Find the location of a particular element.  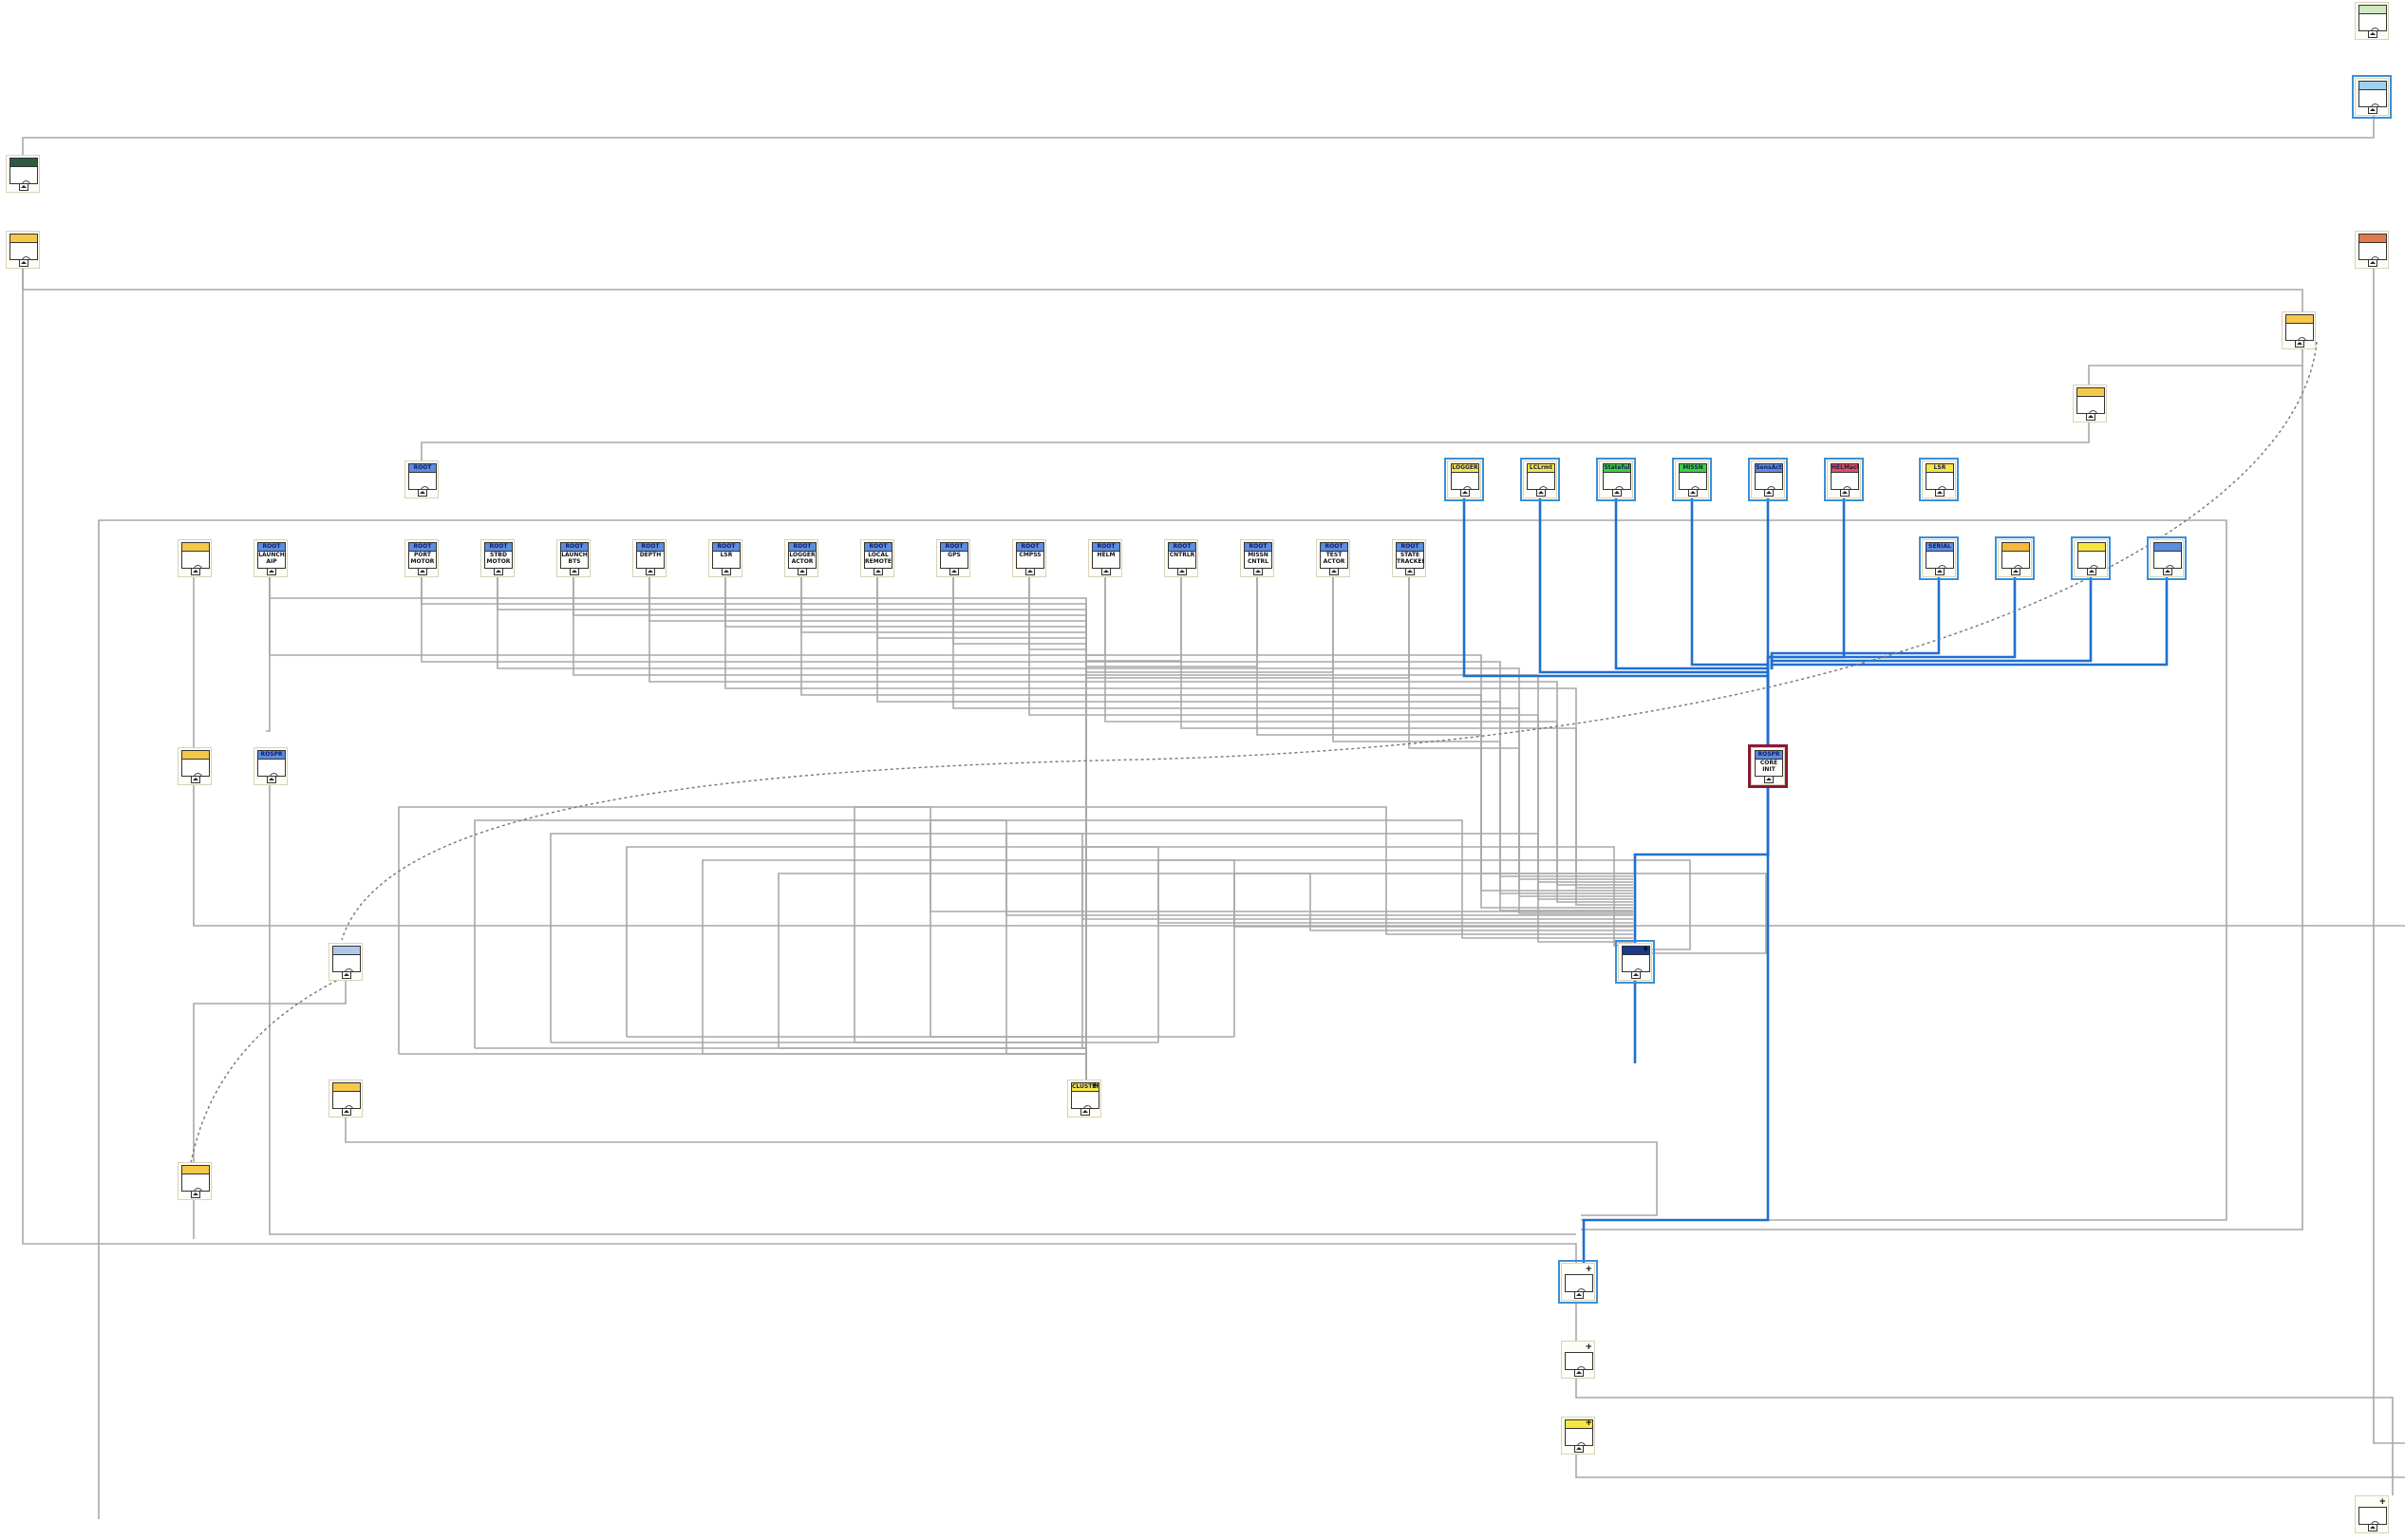

node-missn-terminal is located at coordinates (1693, 493).